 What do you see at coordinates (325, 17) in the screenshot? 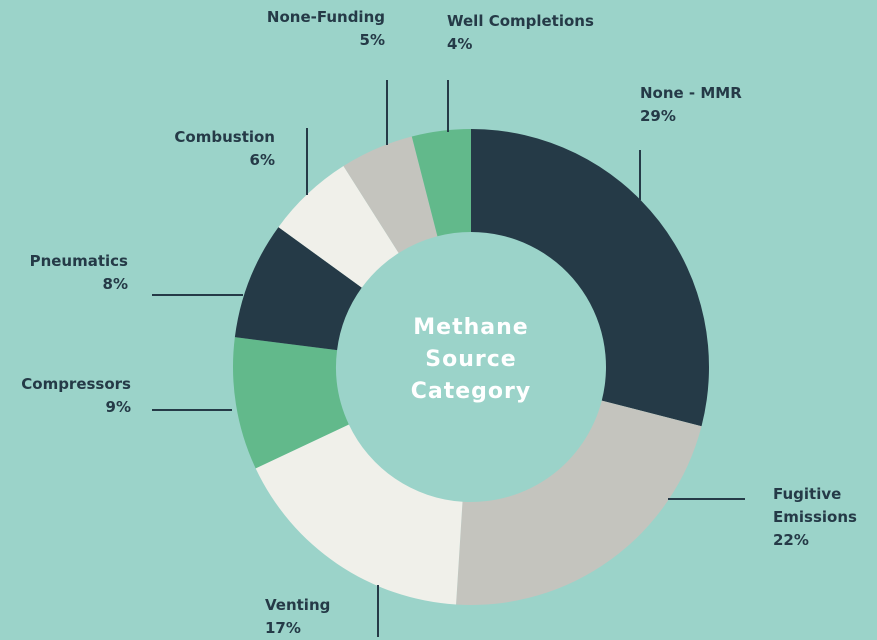
I see `category-label: None-Funding` at bounding box center [325, 17].